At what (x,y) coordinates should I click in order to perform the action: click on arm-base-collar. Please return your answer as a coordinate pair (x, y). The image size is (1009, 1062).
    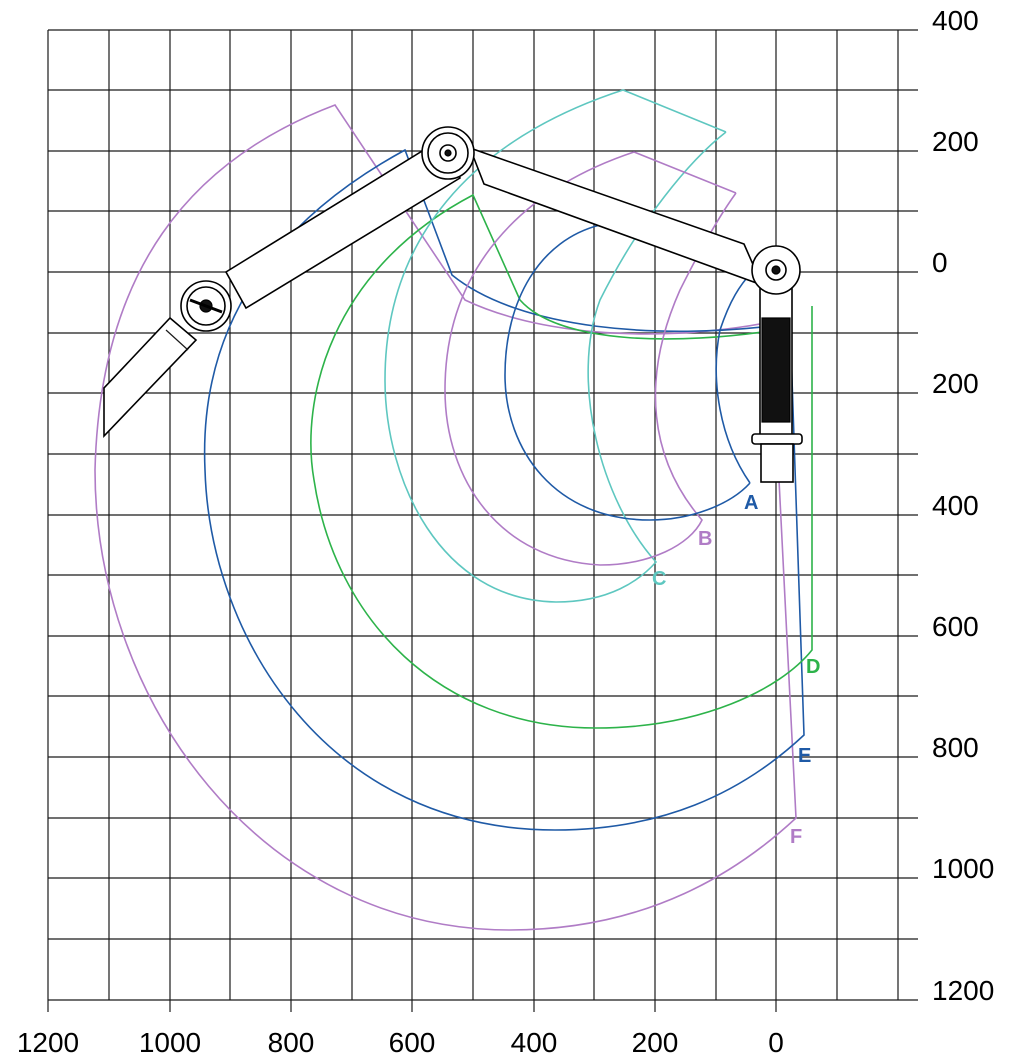
    Looking at the image, I should click on (777, 439).